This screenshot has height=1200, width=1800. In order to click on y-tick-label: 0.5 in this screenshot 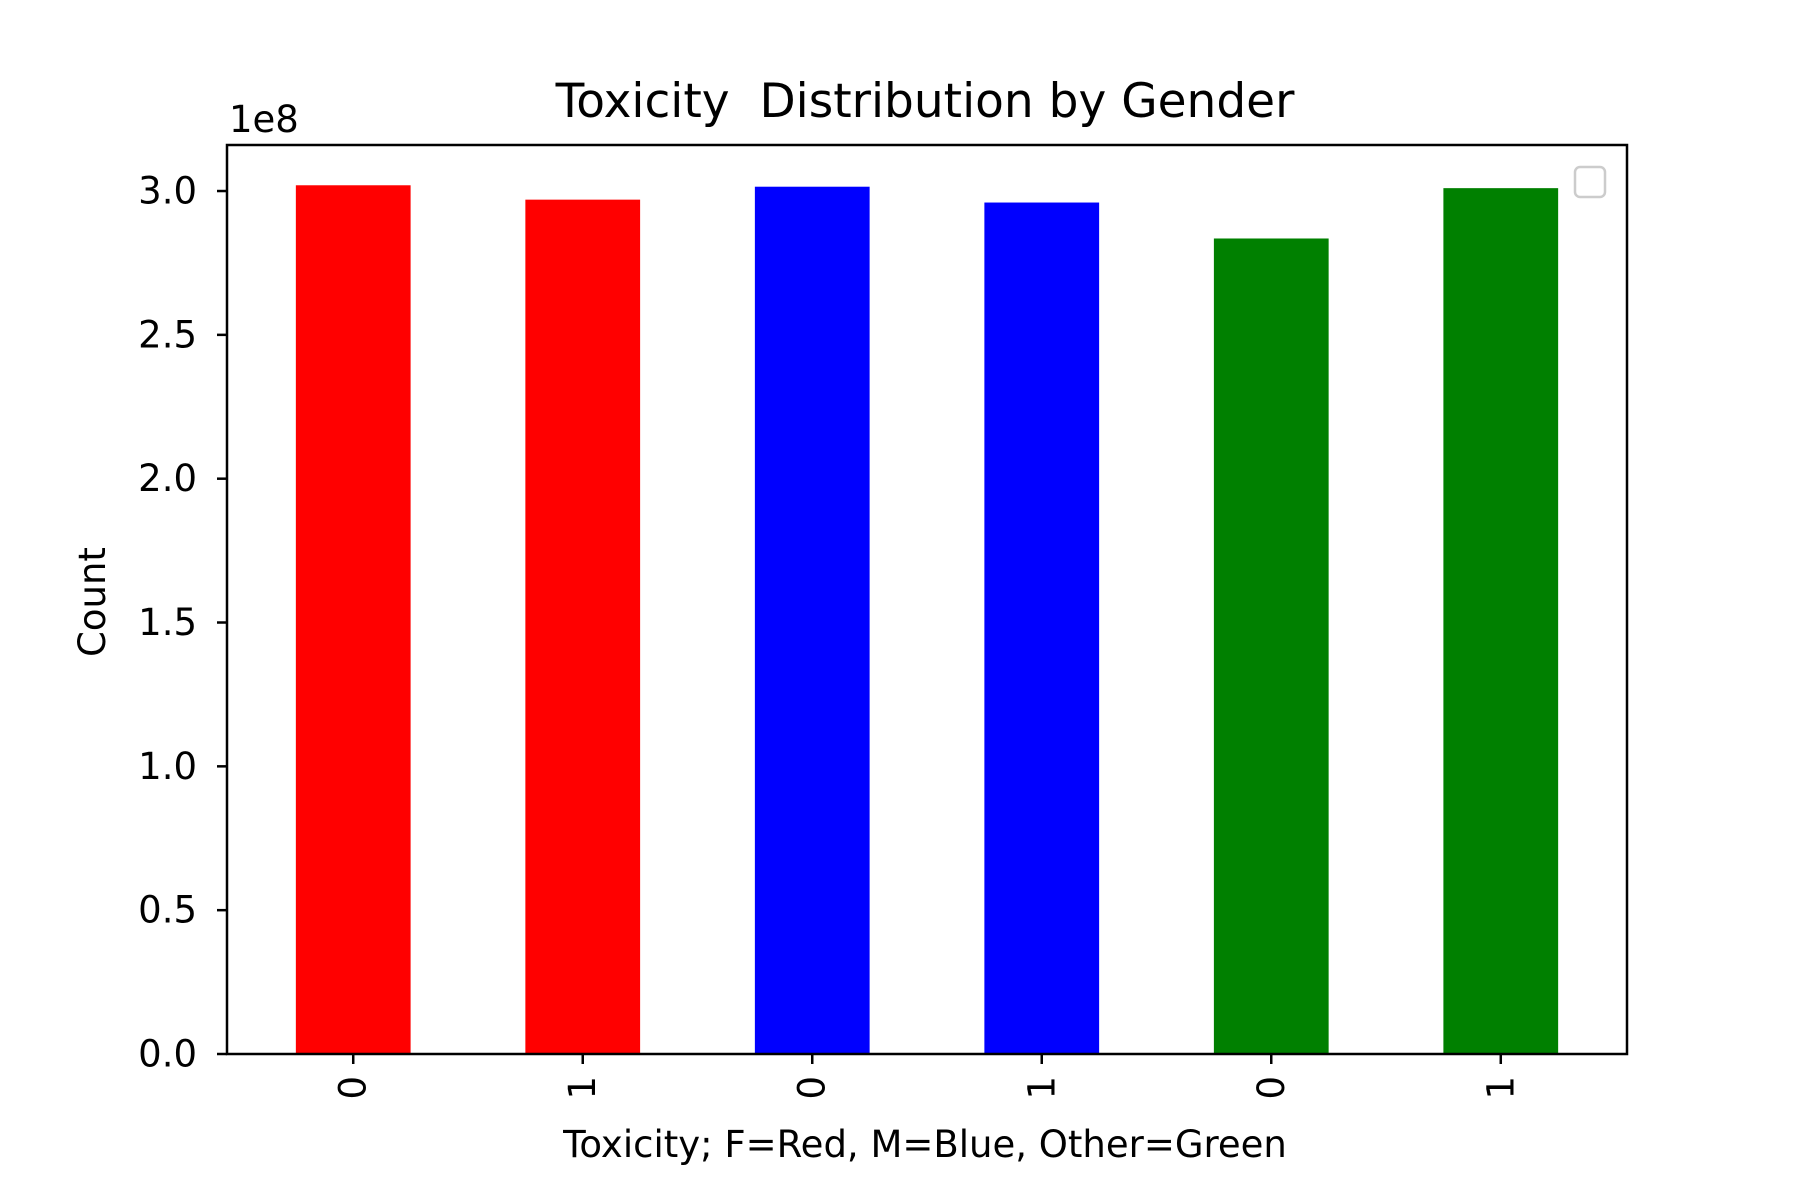, I will do `click(167, 910)`.